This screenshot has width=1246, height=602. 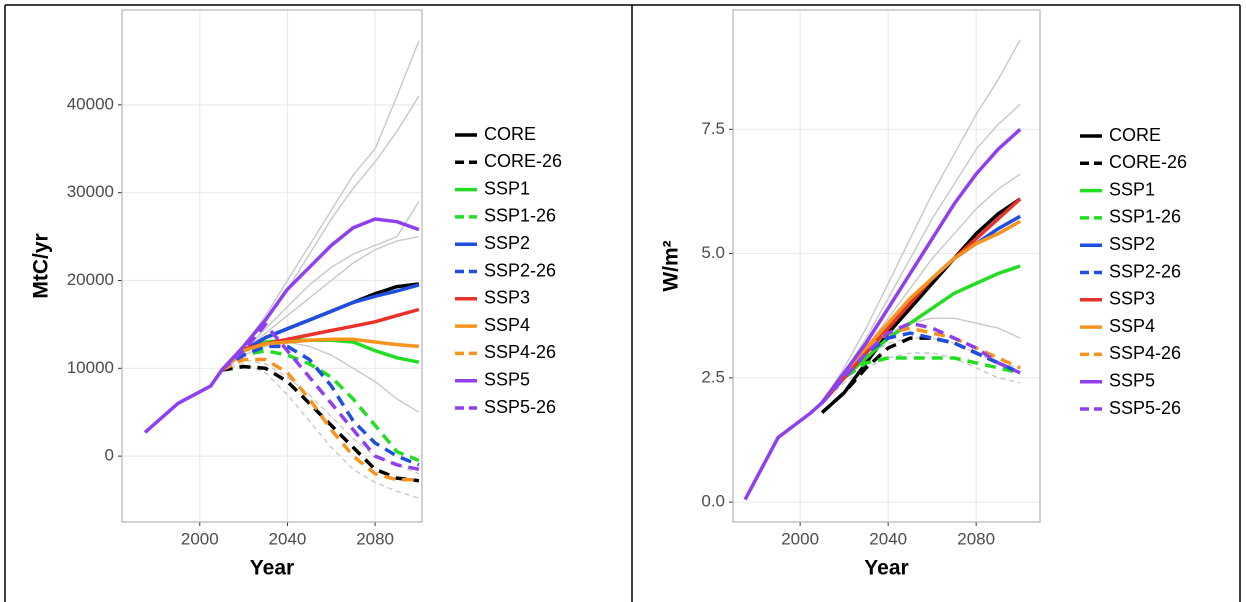 I want to click on y-tick-label: 5.0, so click(x=713, y=252).